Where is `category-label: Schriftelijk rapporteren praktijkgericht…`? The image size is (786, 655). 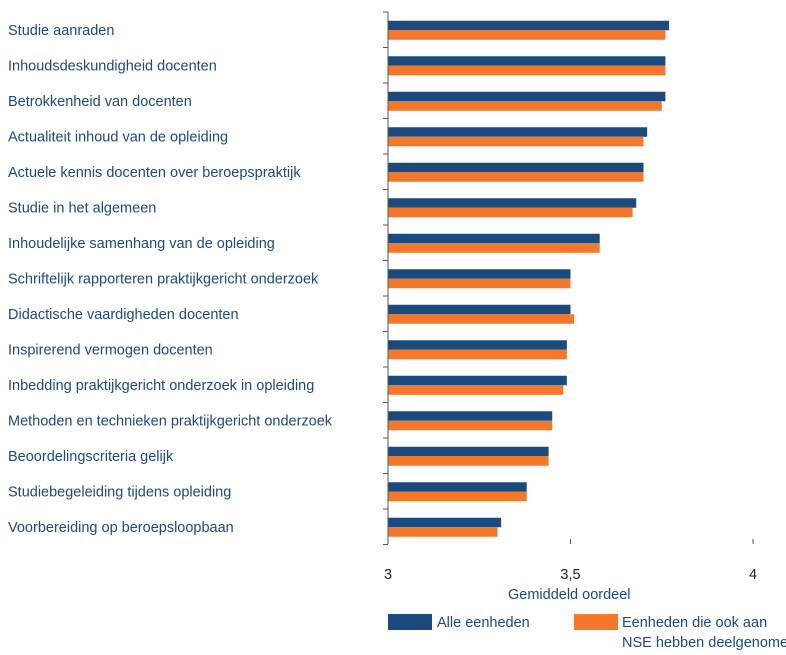 category-label: Schriftelijk rapporteren praktijkgericht… is located at coordinates (163, 280).